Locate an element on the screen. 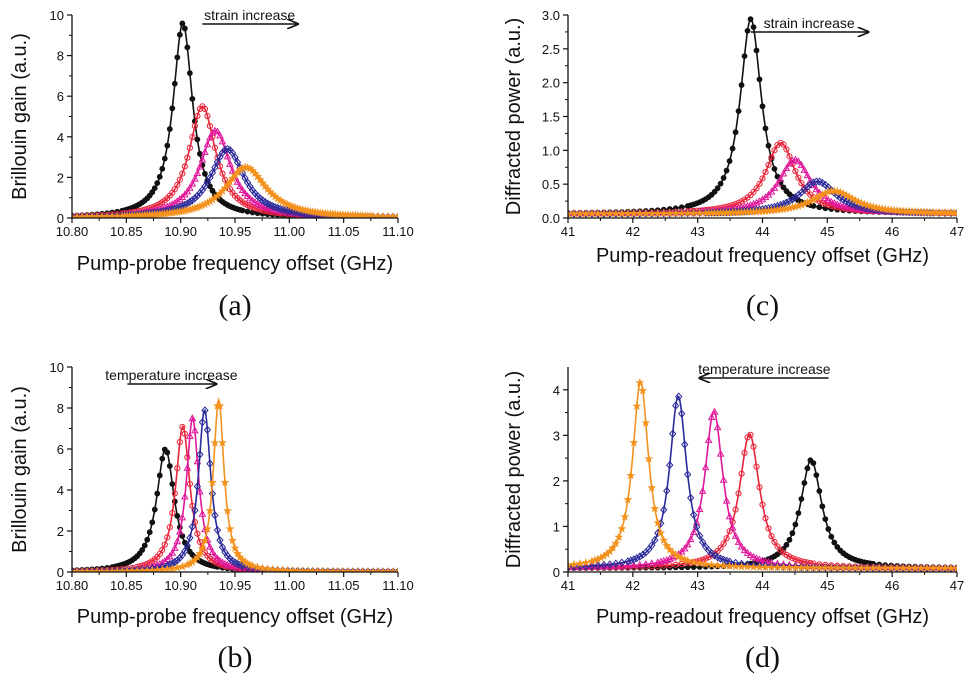 The width and height of the screenshot is (972, 687). panel-b-x-axis-label: Pump-probe frequency offset (GHz) is located at coordinates (235, 617).